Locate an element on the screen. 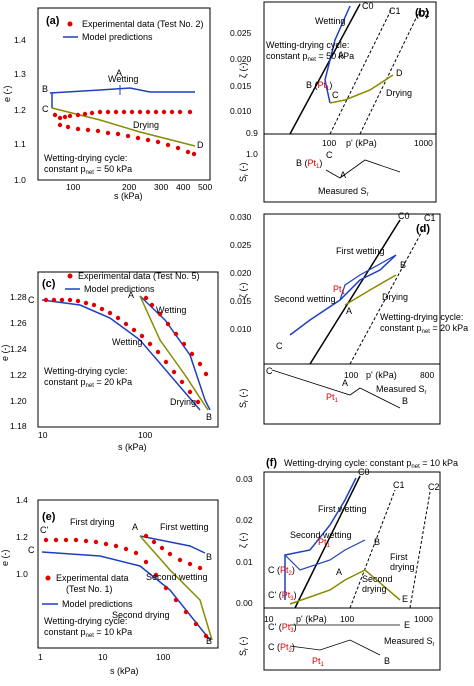 This screenshot has height=686, width=474. label-e-first-wetting: First wetting is located at coordinates (184, 527).